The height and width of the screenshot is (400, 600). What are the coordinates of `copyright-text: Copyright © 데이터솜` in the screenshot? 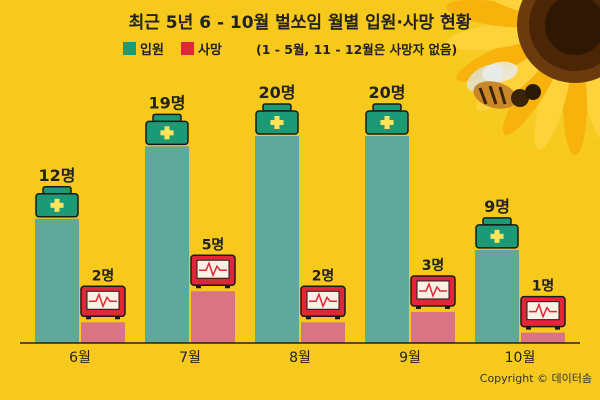 It's located at (536, 378).